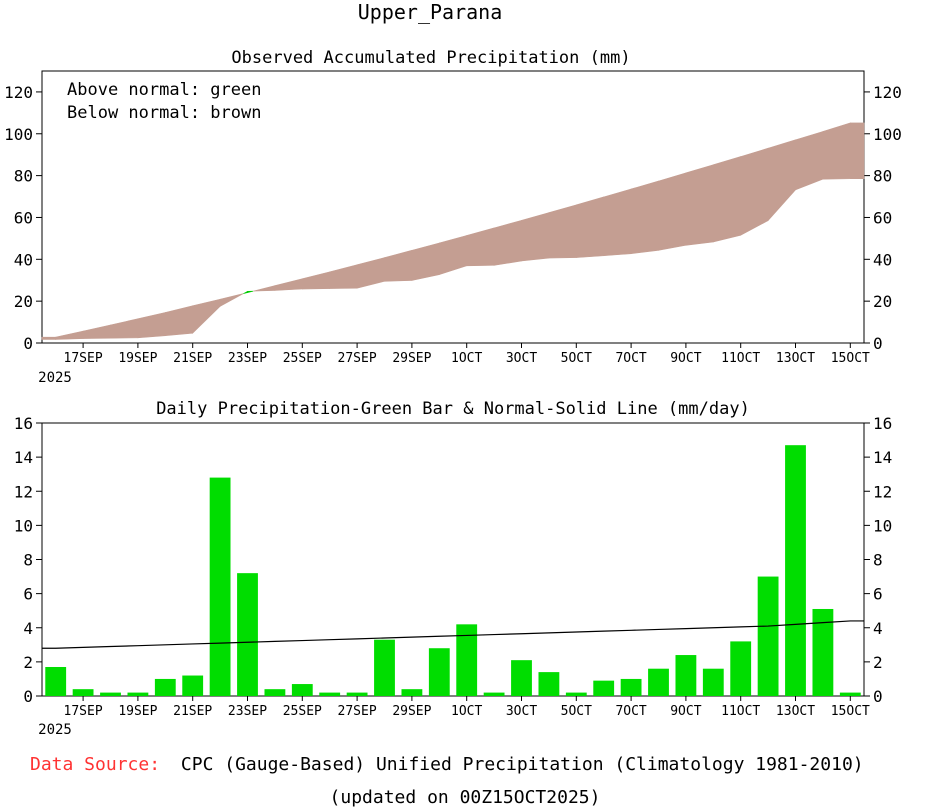 This screenshot has height=809, width=933. Describe the element at coordinates (83, 358) in the screenshot. I see `x-tick-label: 17SEP` at that location.